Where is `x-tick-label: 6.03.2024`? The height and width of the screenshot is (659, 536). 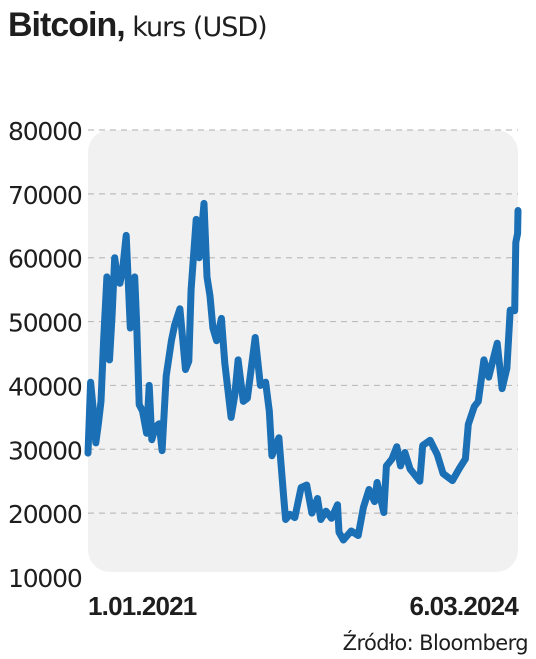
x-tick-label: 6.03.2024 is located at coordinates (465, 606).